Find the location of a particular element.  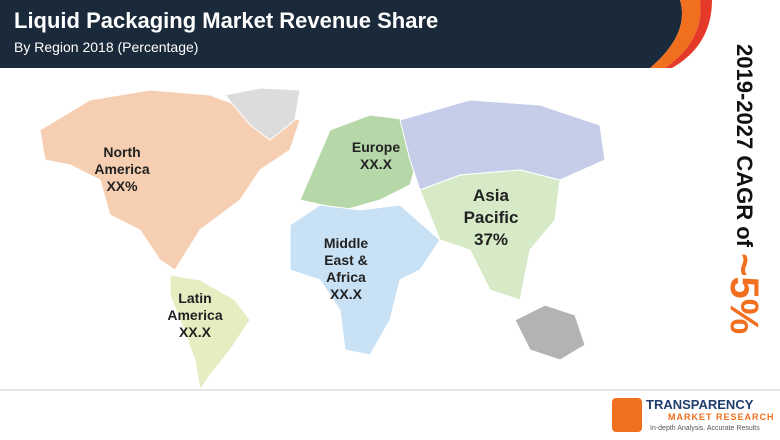

region-name: Asia Pacific is located at coordinates (491, 206).